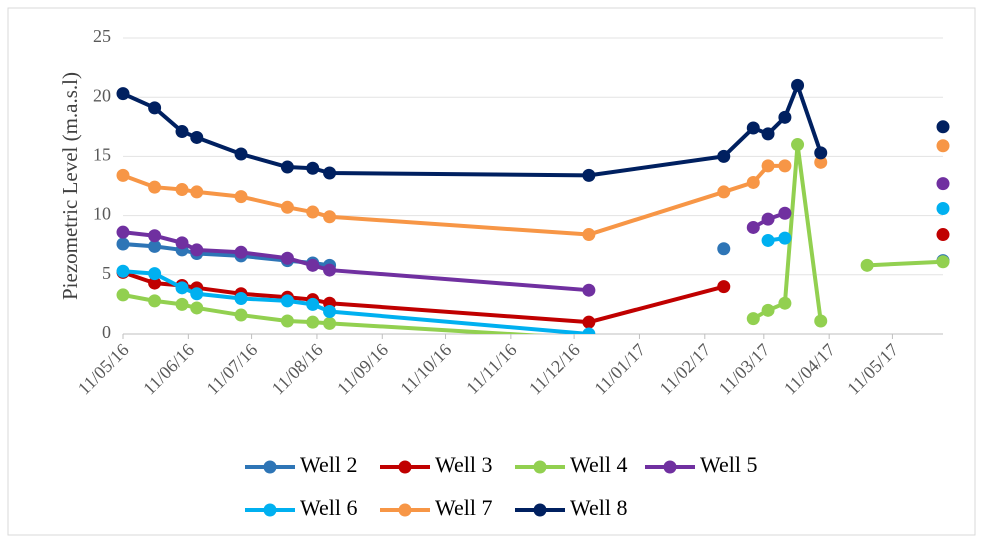 The width and height of the screenshot is (983, 539). Describe the element at coordinates (106, 332) in the screenshot. I see `y-tick-label: 0` at that location.